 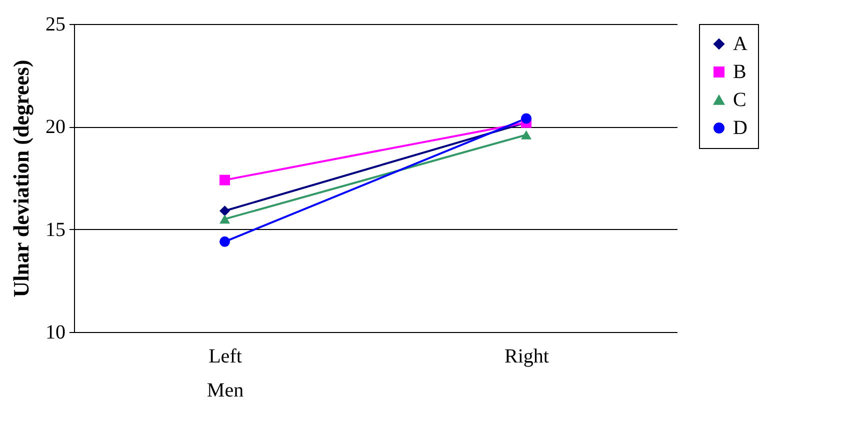 I want to click on y-tick-label: 15, so click(x=56, y=229).